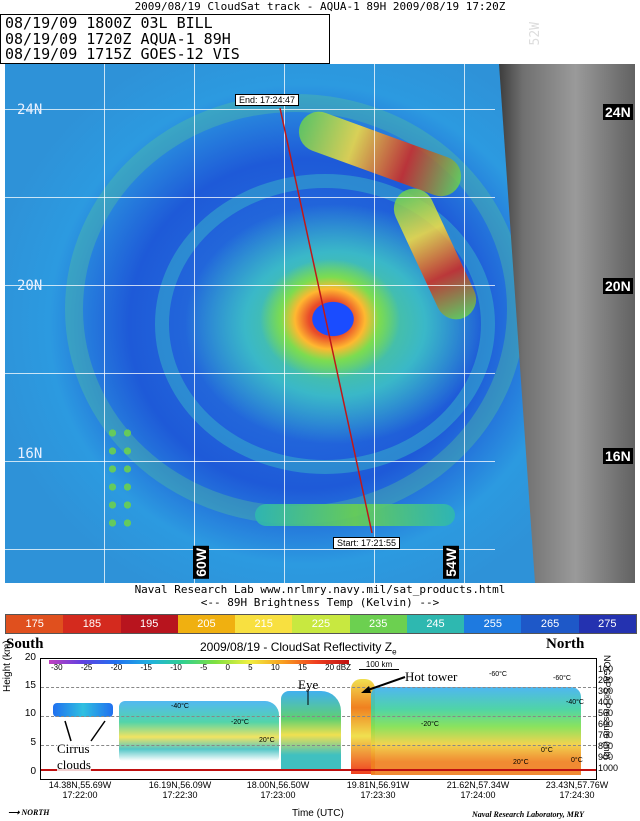 The height and width of the screenshot is (821, 640). I want to click on x-tick-time: 17:24:00, so click(478, 795).